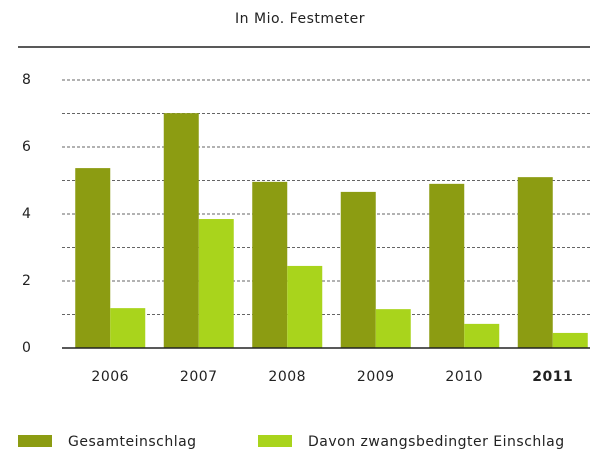 This screenshot has width=595, height=473. What do you see at coordinates (436, 442) in the screenshot?
I see `legend-label: Davon zwangsbedingter Einschlag` at bounding box center [436, 442].